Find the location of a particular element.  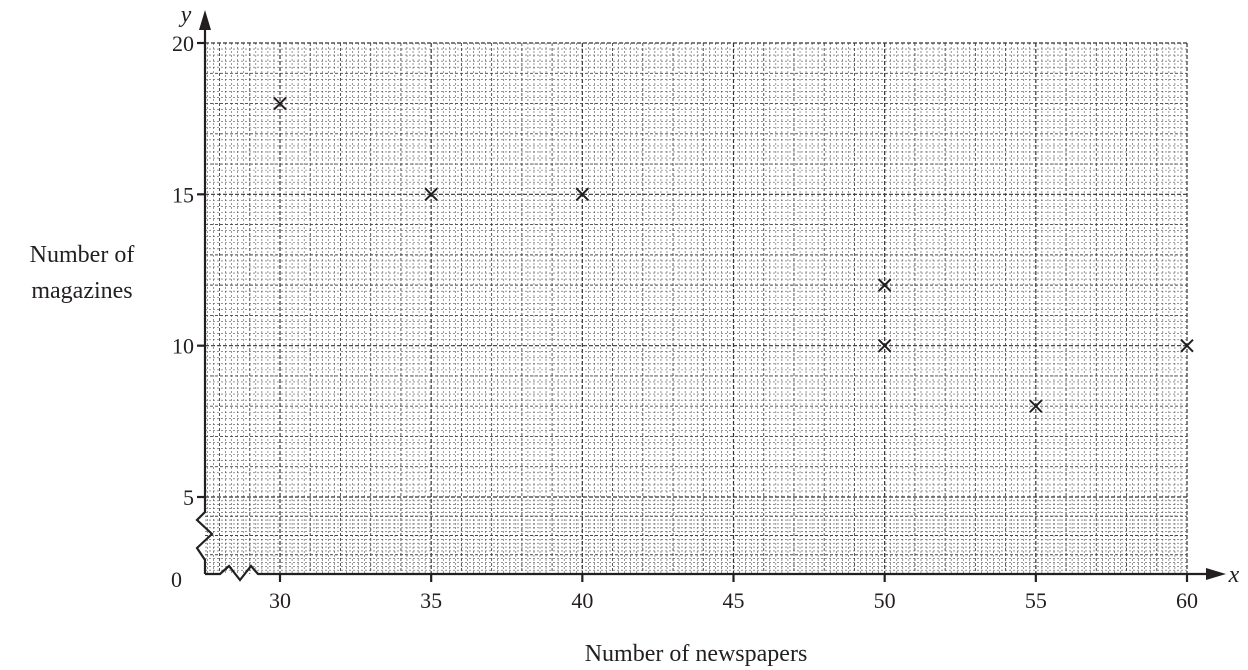

x-tick-label: 50 is located at coordinates (885, 600).